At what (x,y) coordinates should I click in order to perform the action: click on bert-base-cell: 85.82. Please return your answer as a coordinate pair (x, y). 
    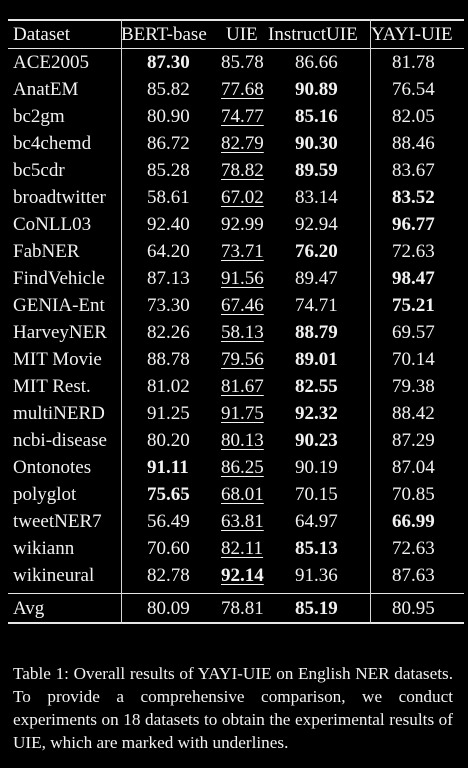
    Looking at the image, I should click on (168, 89).